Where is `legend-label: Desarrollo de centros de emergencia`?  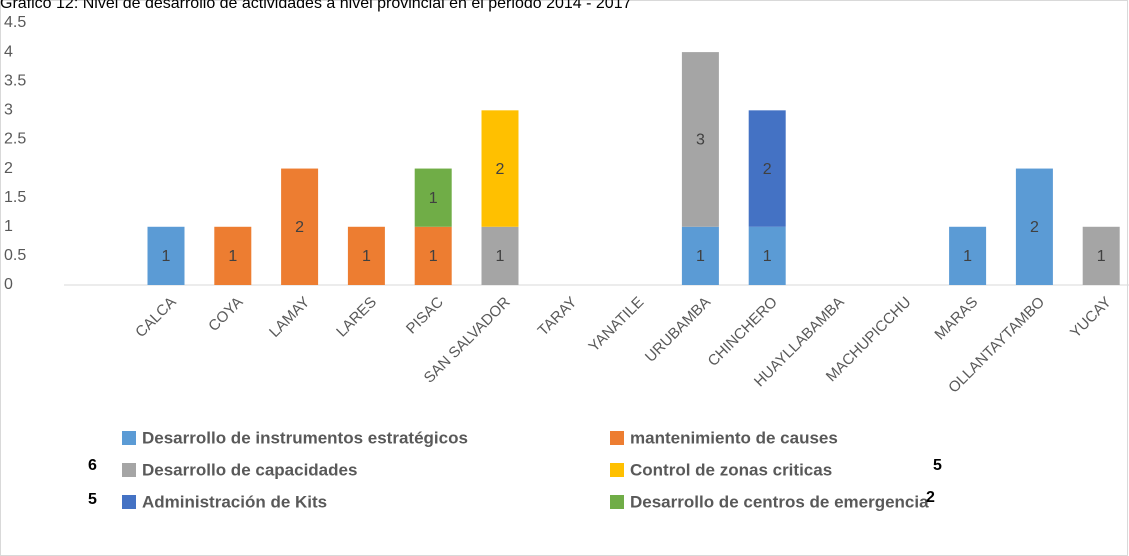
legend-label: Desarrollo de centros de emergencia is located at coordinates (779, 501).